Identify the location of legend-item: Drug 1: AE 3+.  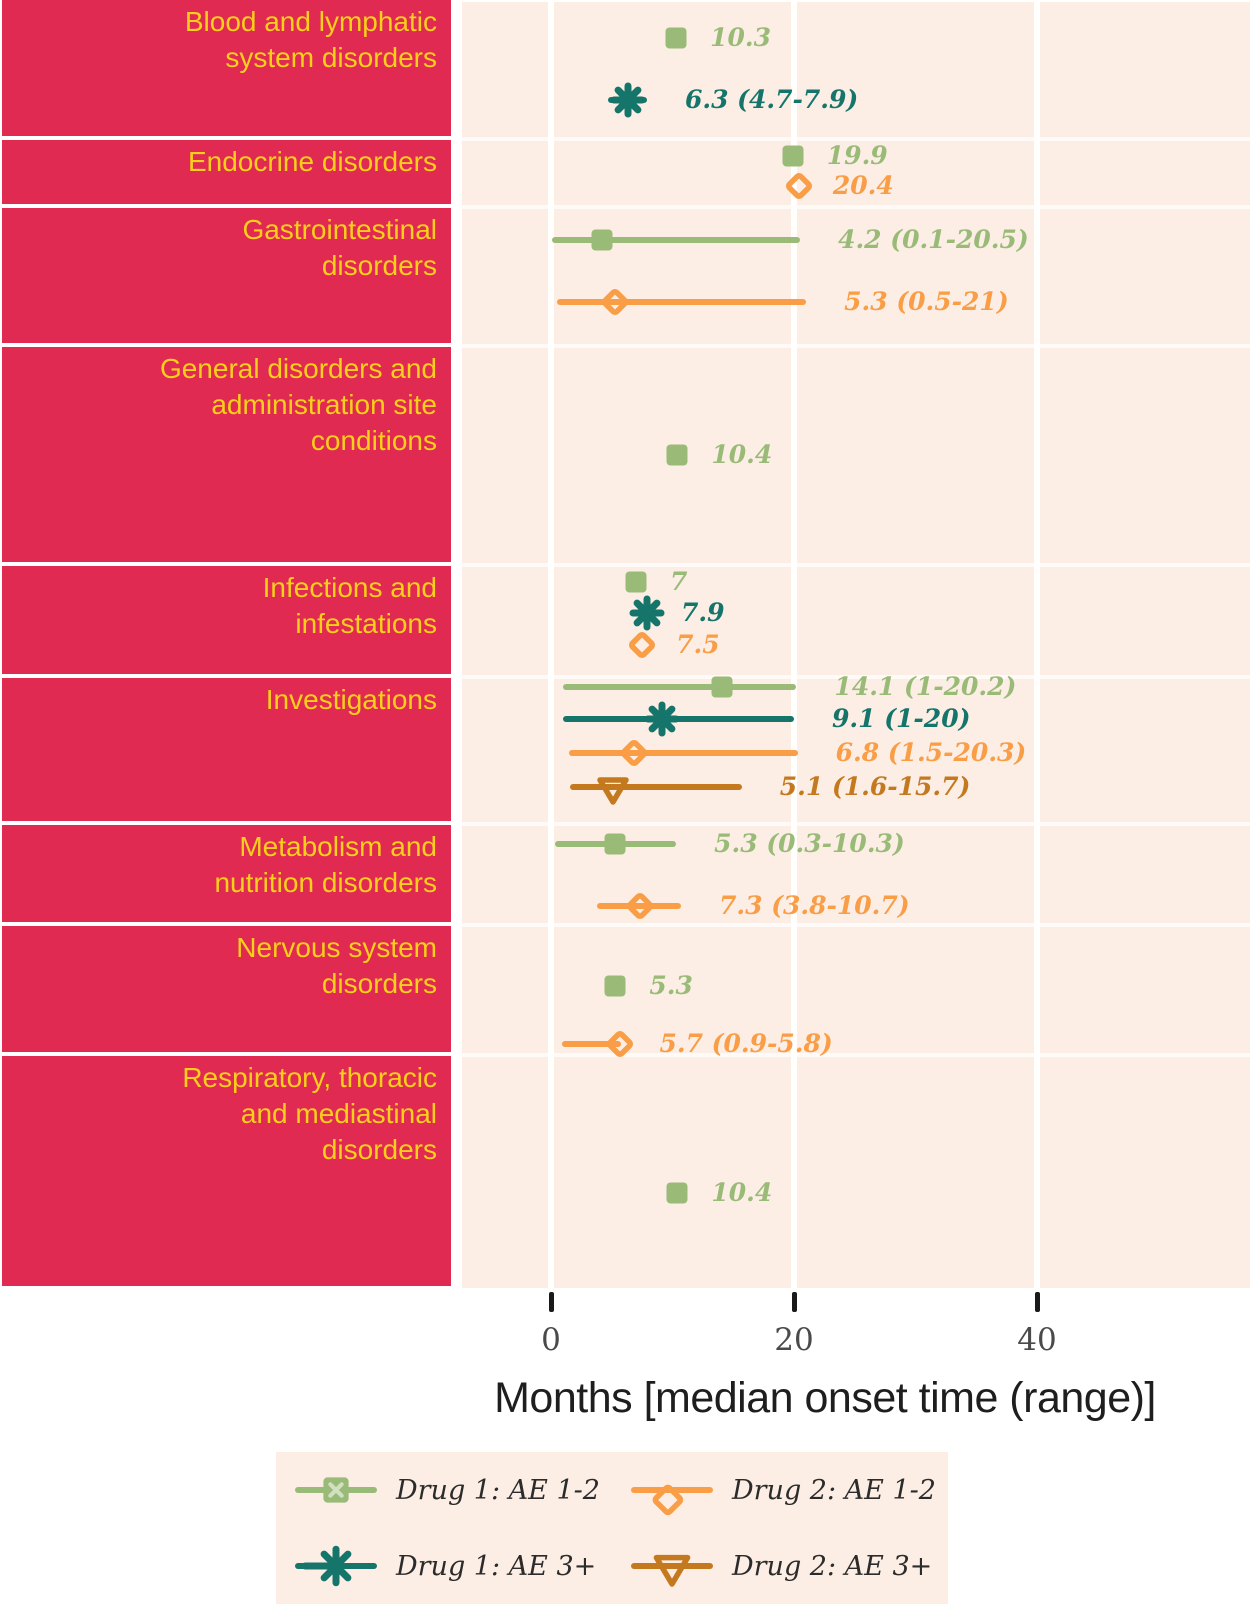
(444, 1566).